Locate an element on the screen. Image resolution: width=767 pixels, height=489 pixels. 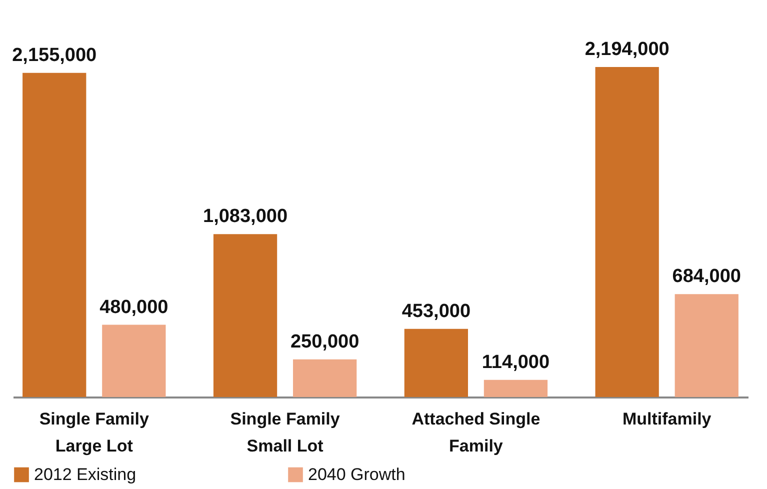
data-label: 250,000 is located at coordinates (325, 341).